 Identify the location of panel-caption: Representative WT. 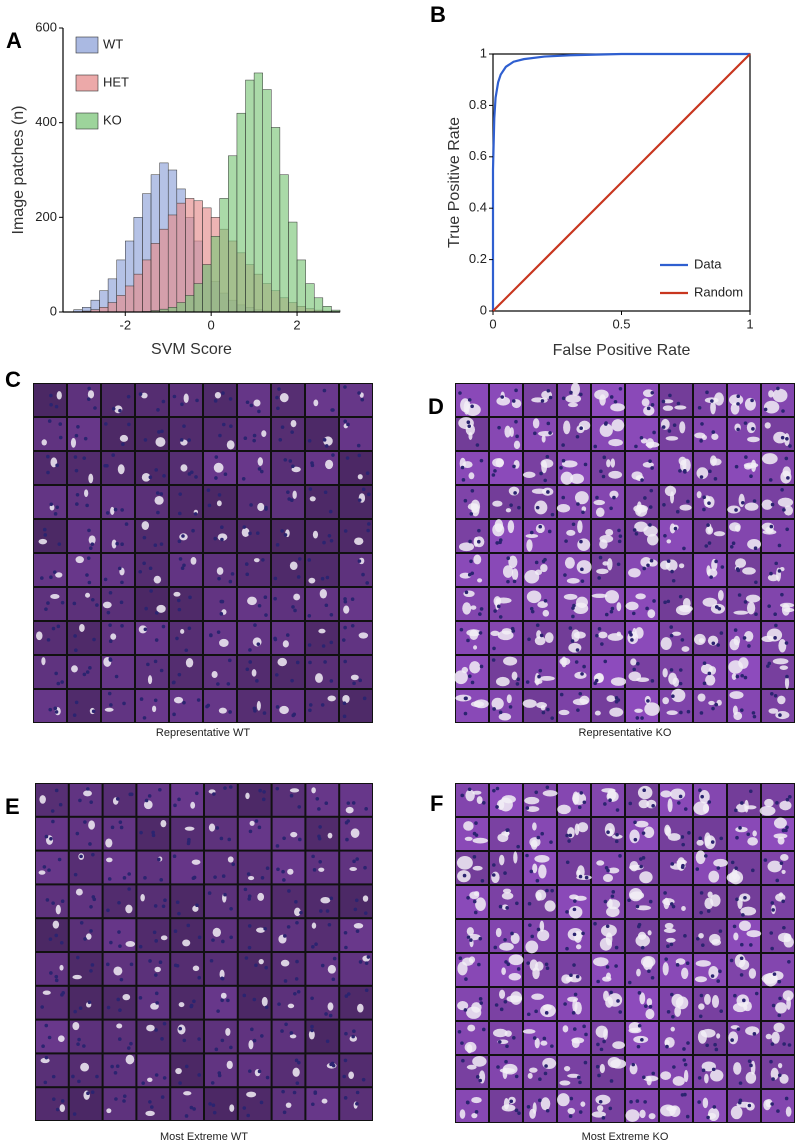
(203, 733).